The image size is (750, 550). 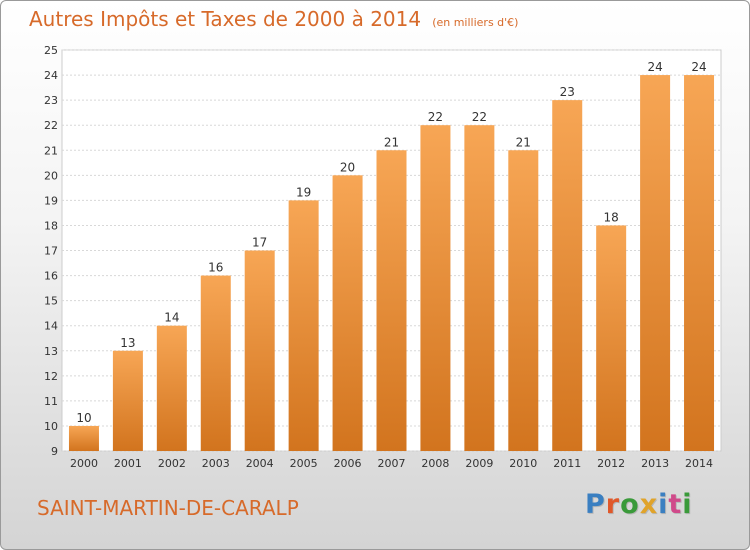 I want to click on y-tick-label: 20, so click(x=51, y=175).